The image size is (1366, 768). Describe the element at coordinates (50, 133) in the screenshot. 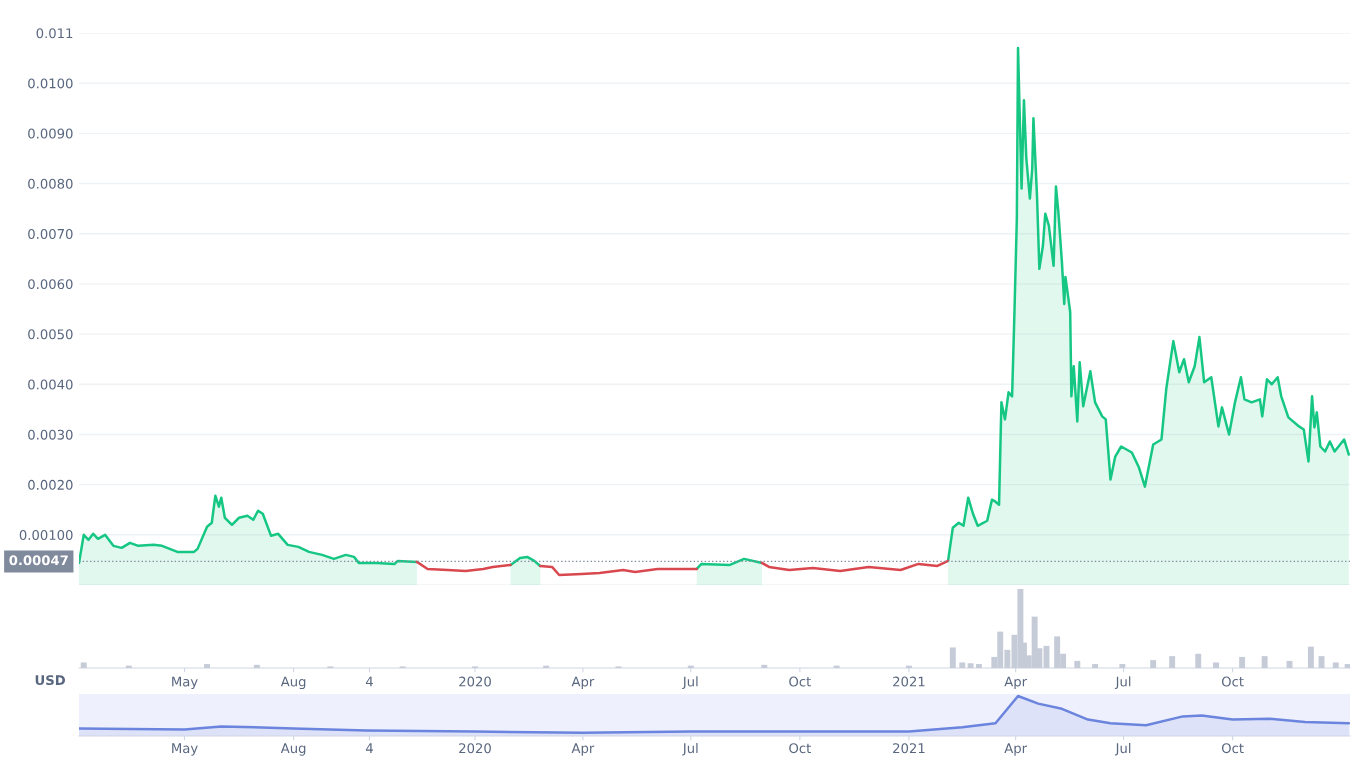

I see `y-tick-label: 0.0090` at that location.